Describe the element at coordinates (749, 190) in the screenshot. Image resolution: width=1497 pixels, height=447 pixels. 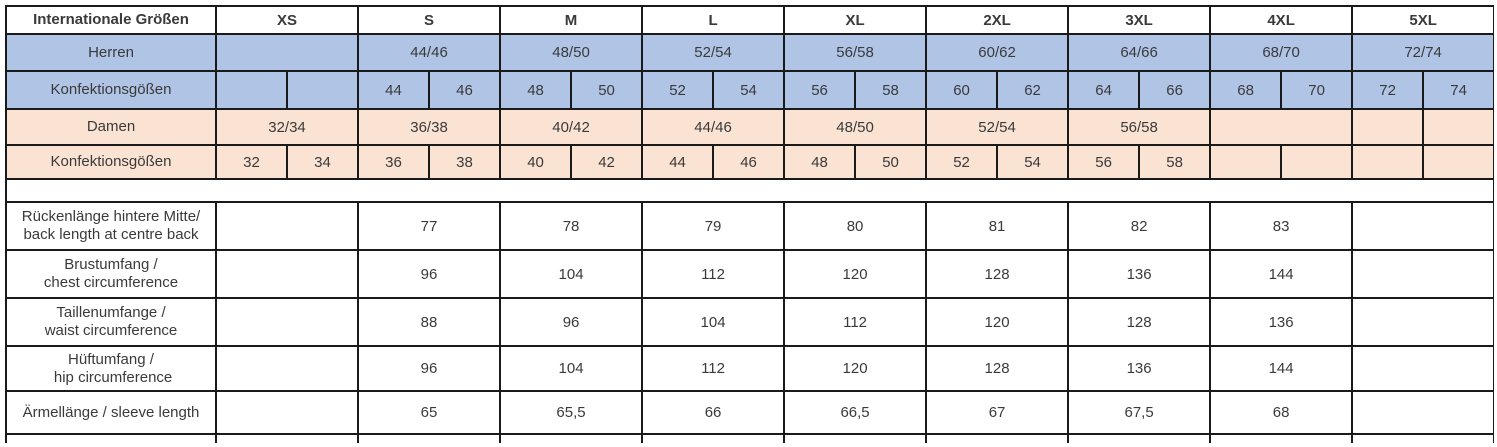
I see `spacer-row` at that location.